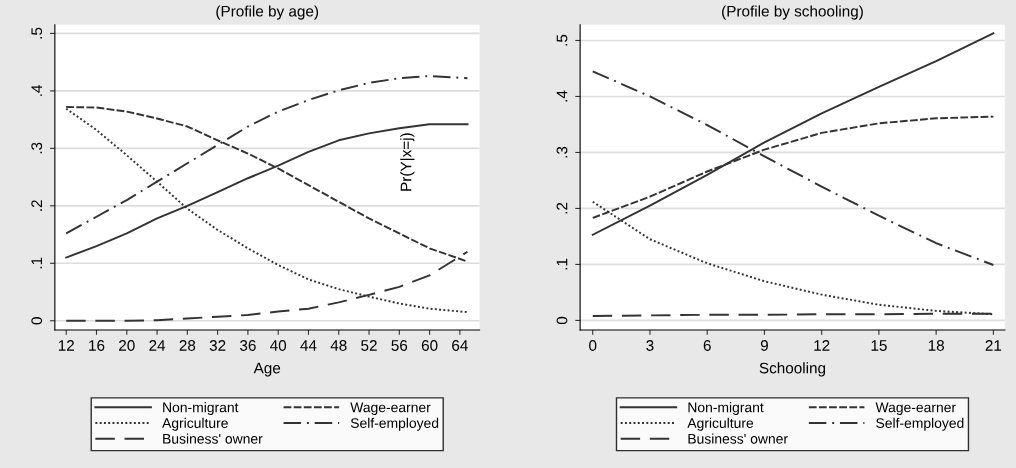 This screenshot has height=468, width=1016. Describe the element at coordinates (879, 345) in the screenshot. I see `x-tick-label: 15` at that location.